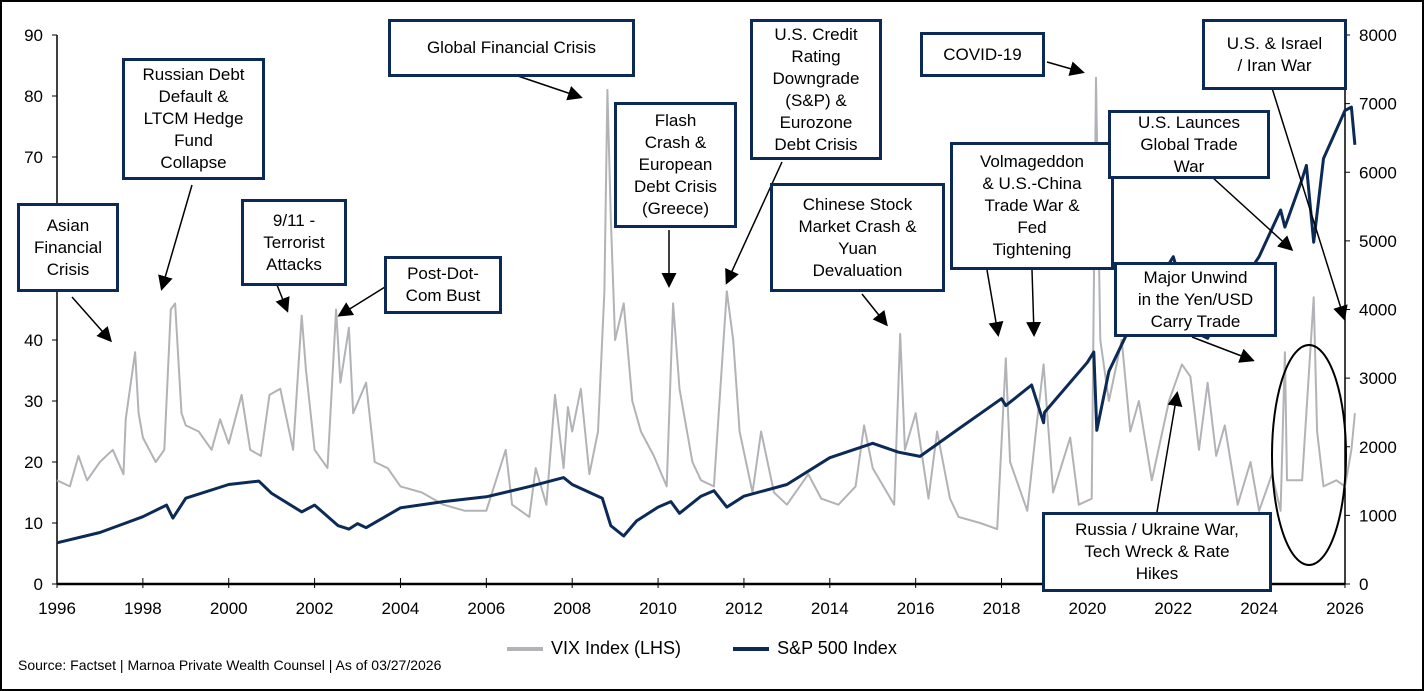 This screenshot has height=691, width=1424. Describe the element at coordinates (1259, 608) in the screenshot. I see `x-tick-label: 2024` at that location.